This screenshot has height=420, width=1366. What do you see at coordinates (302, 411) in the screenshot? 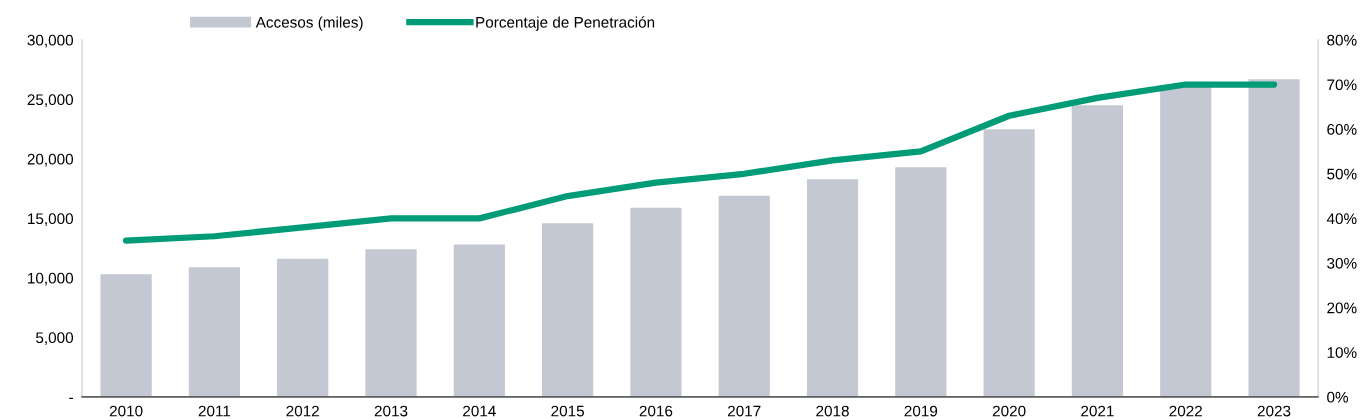
I see `x-tick-label: 2012` at bounding box center [302, 411].